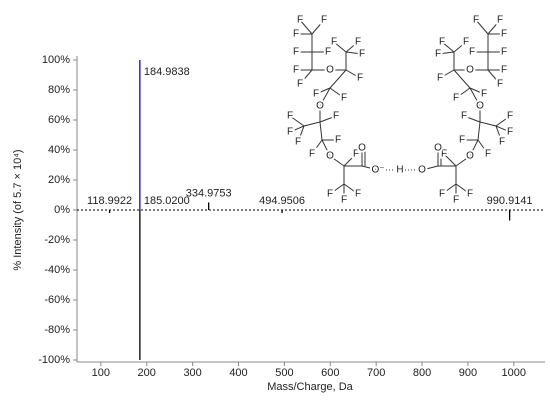  Describe the element at coordinates (209, 193) in the screenshot. I see `peak-label: 334.9753` at that location.